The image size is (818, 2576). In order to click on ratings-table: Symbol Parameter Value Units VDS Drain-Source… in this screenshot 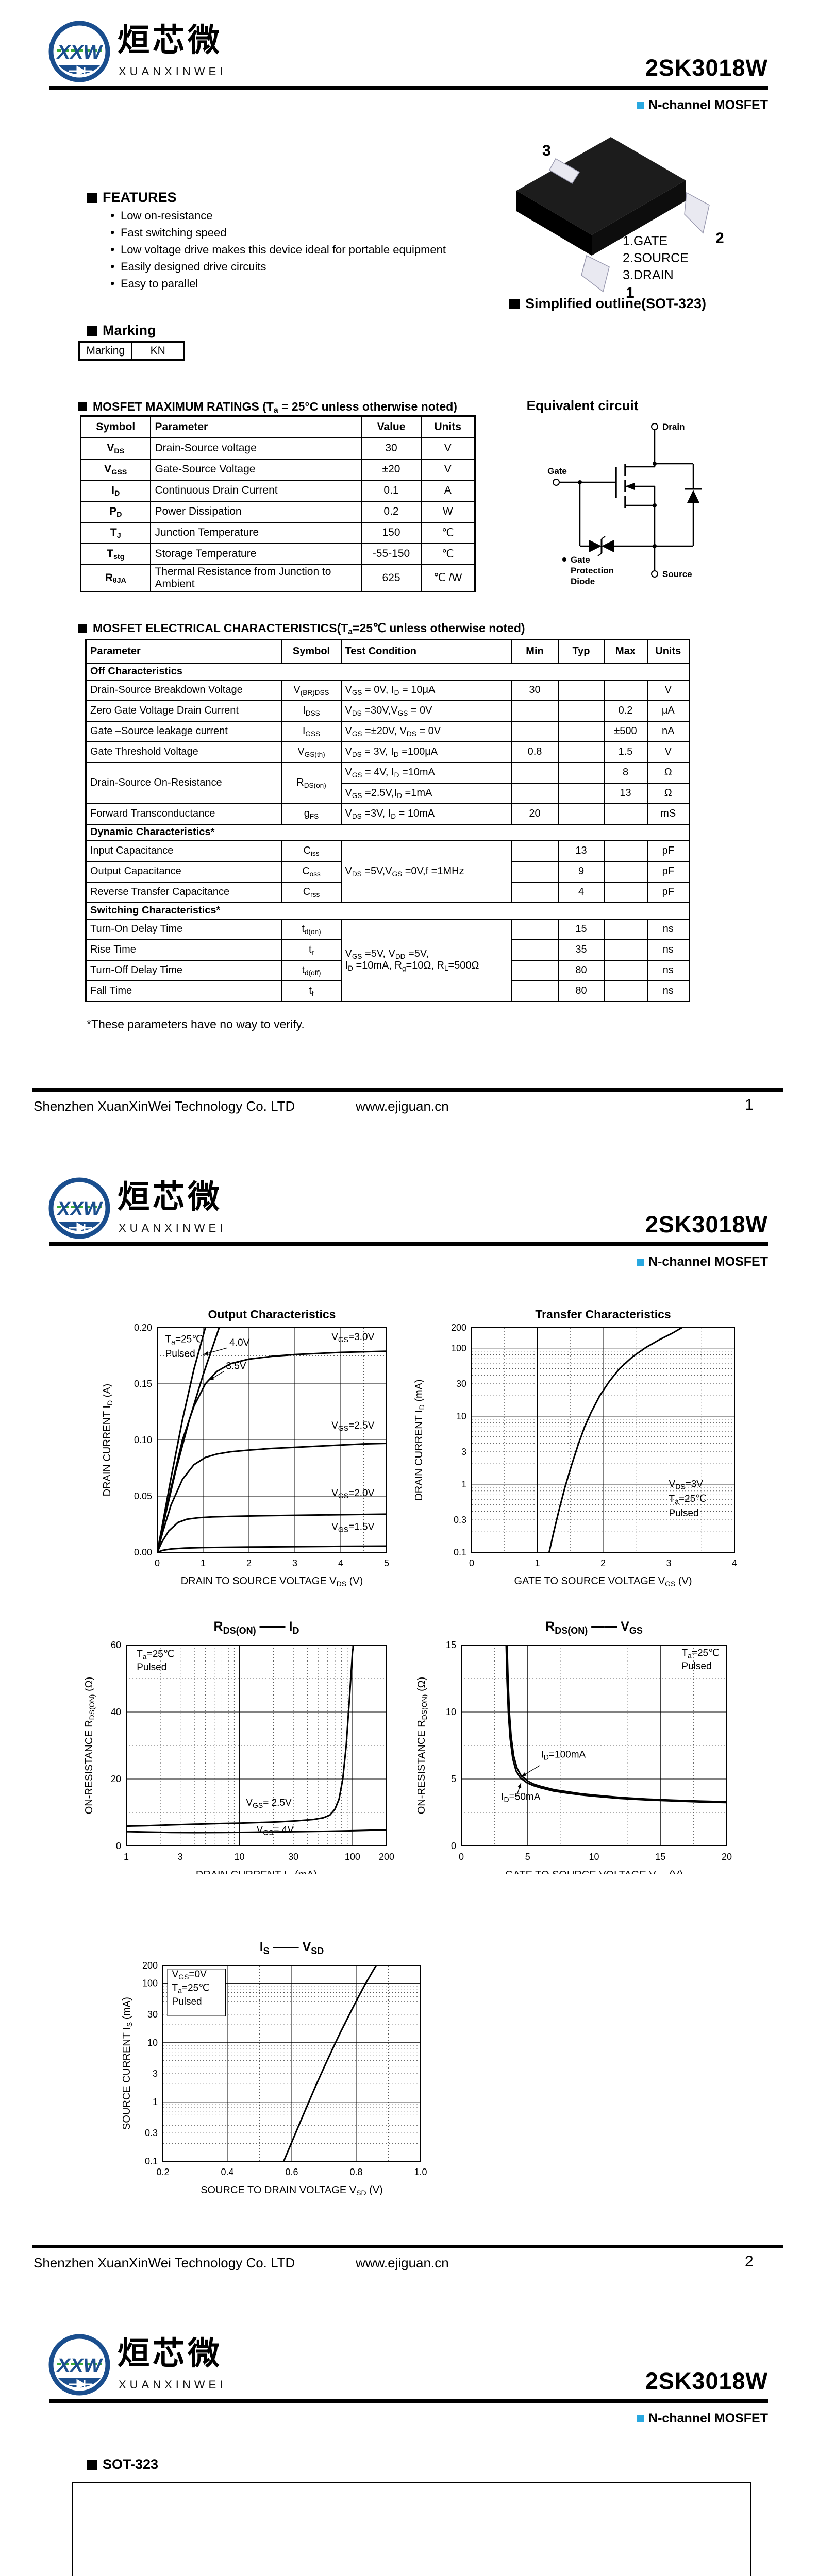, I will do `click(278, 504)`.